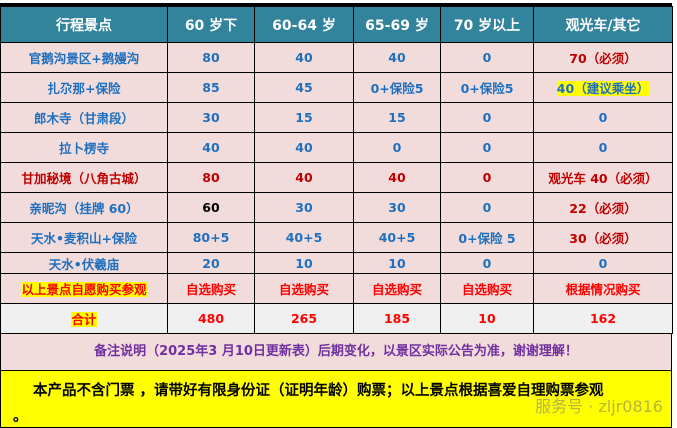 The image size is (677, 428). What do you see at coordinates (487, 237) in the screenshot?
I see `cell: 0+保险 5` at bounding box center [487, 237].